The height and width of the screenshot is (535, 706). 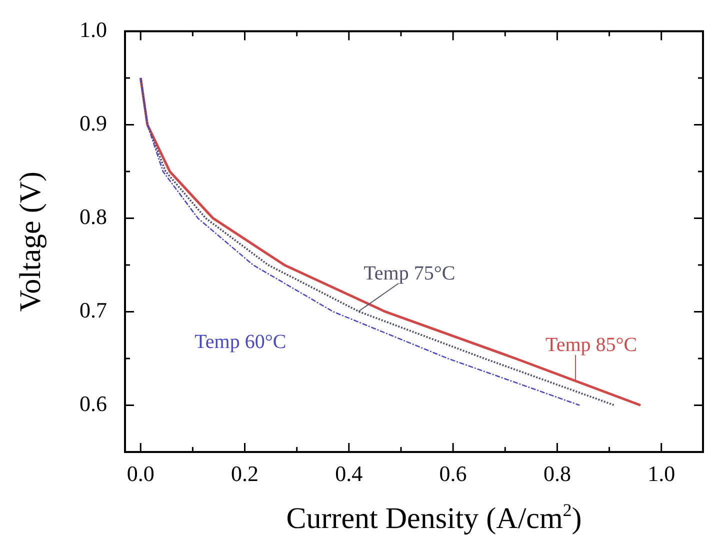 What do you see at coordinates (662, 473) in the screenshot?
I see `x-tick-label: 1.0` at bounding box center [662, 473].